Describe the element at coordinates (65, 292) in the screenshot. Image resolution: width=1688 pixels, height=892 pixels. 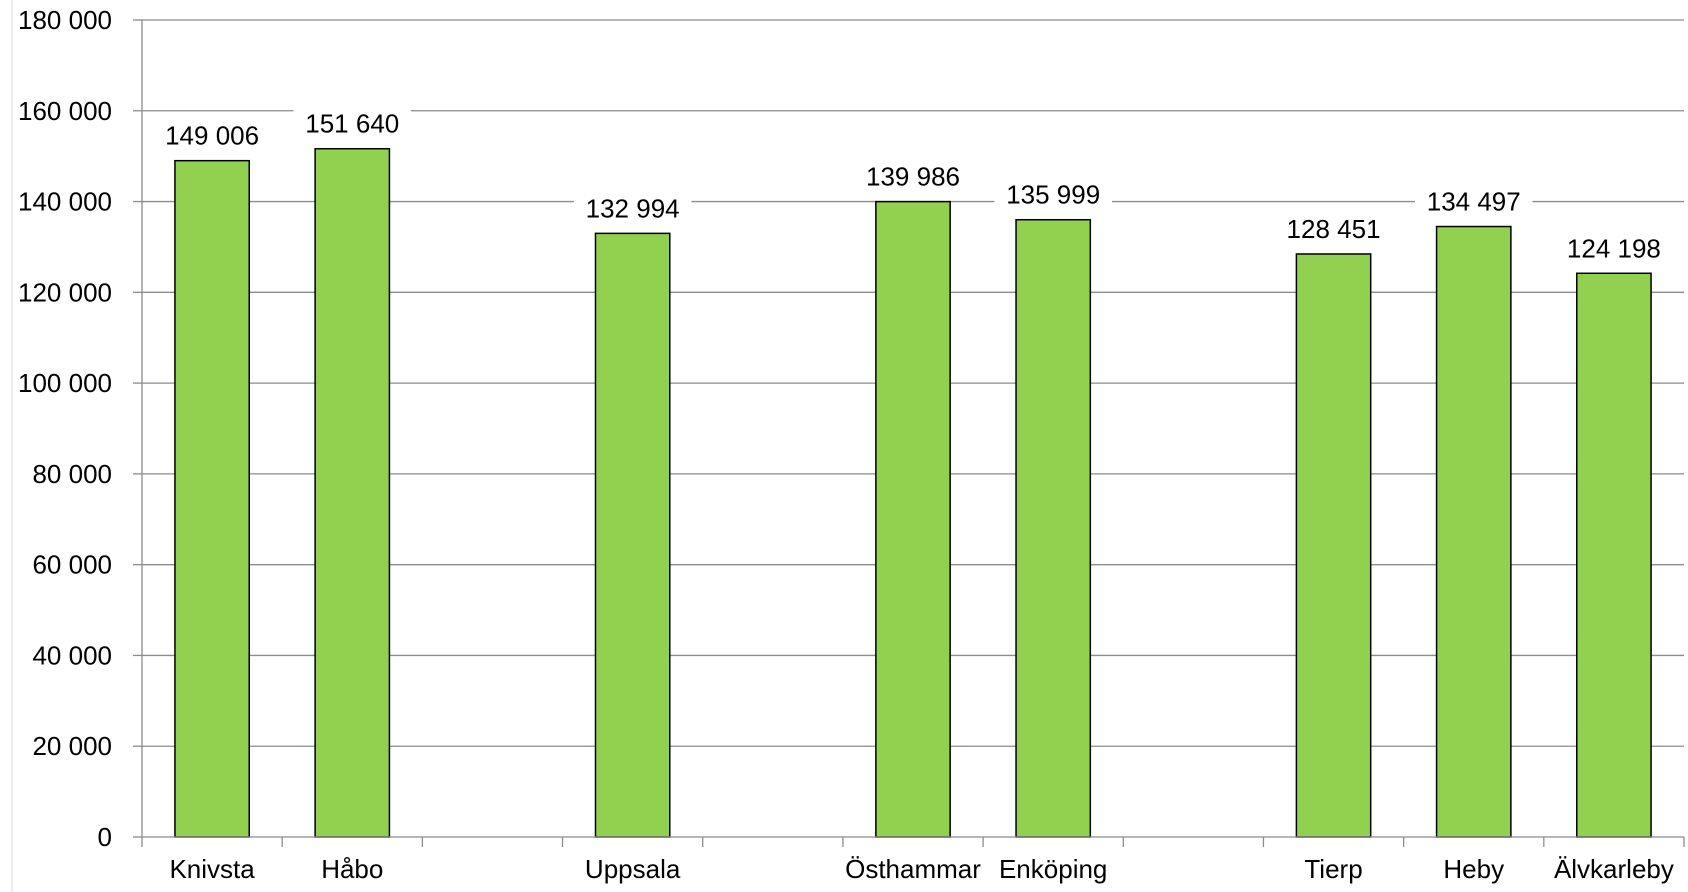
I see `y-tick-label: 120 000` at that location.